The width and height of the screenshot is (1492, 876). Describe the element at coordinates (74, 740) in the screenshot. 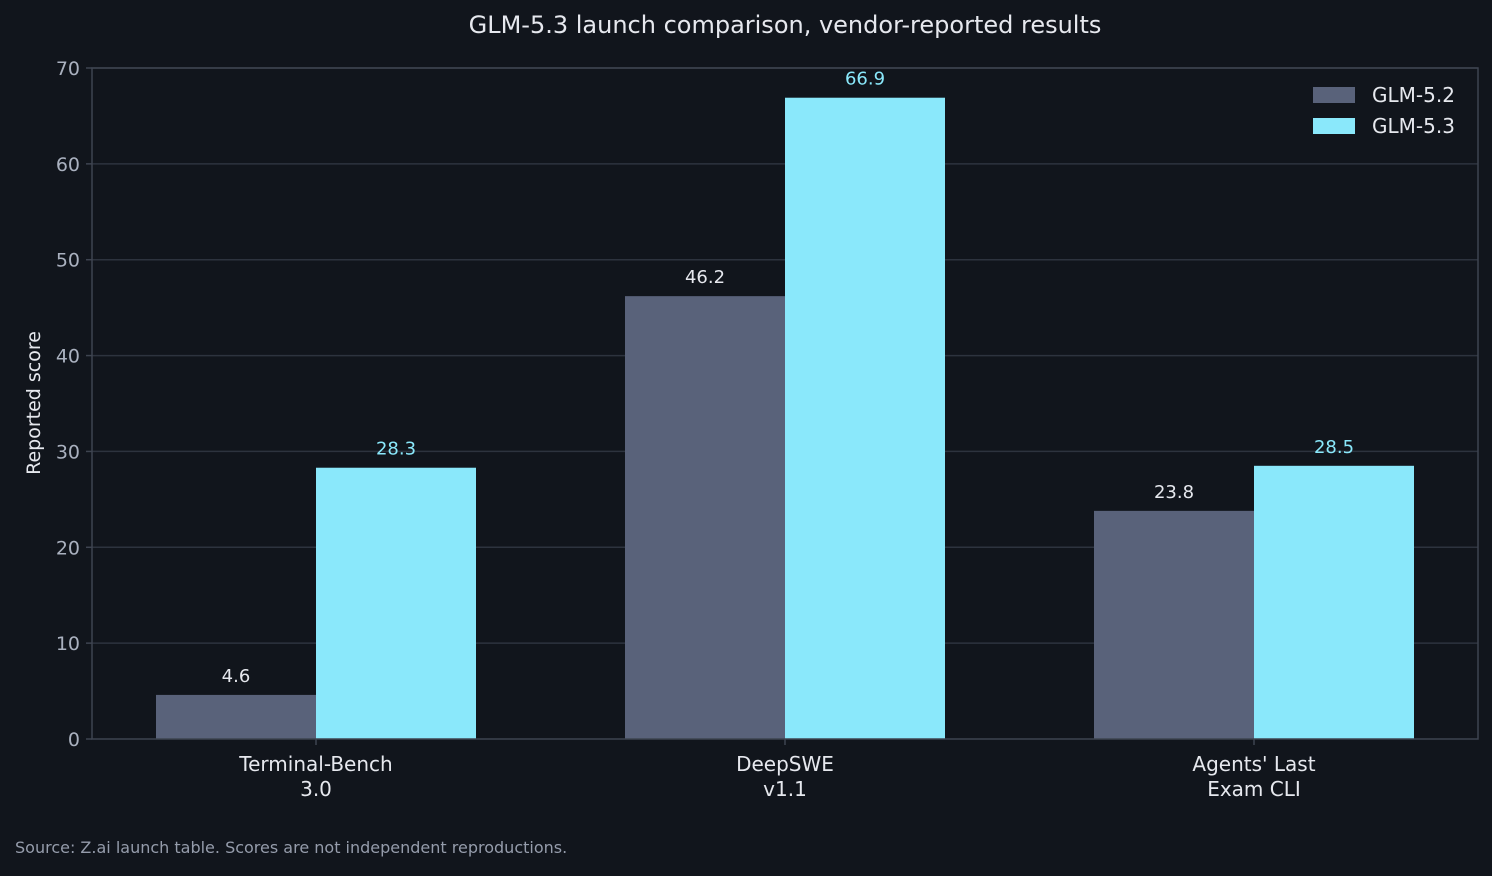

I see `y-tick-label: 0` at that location.